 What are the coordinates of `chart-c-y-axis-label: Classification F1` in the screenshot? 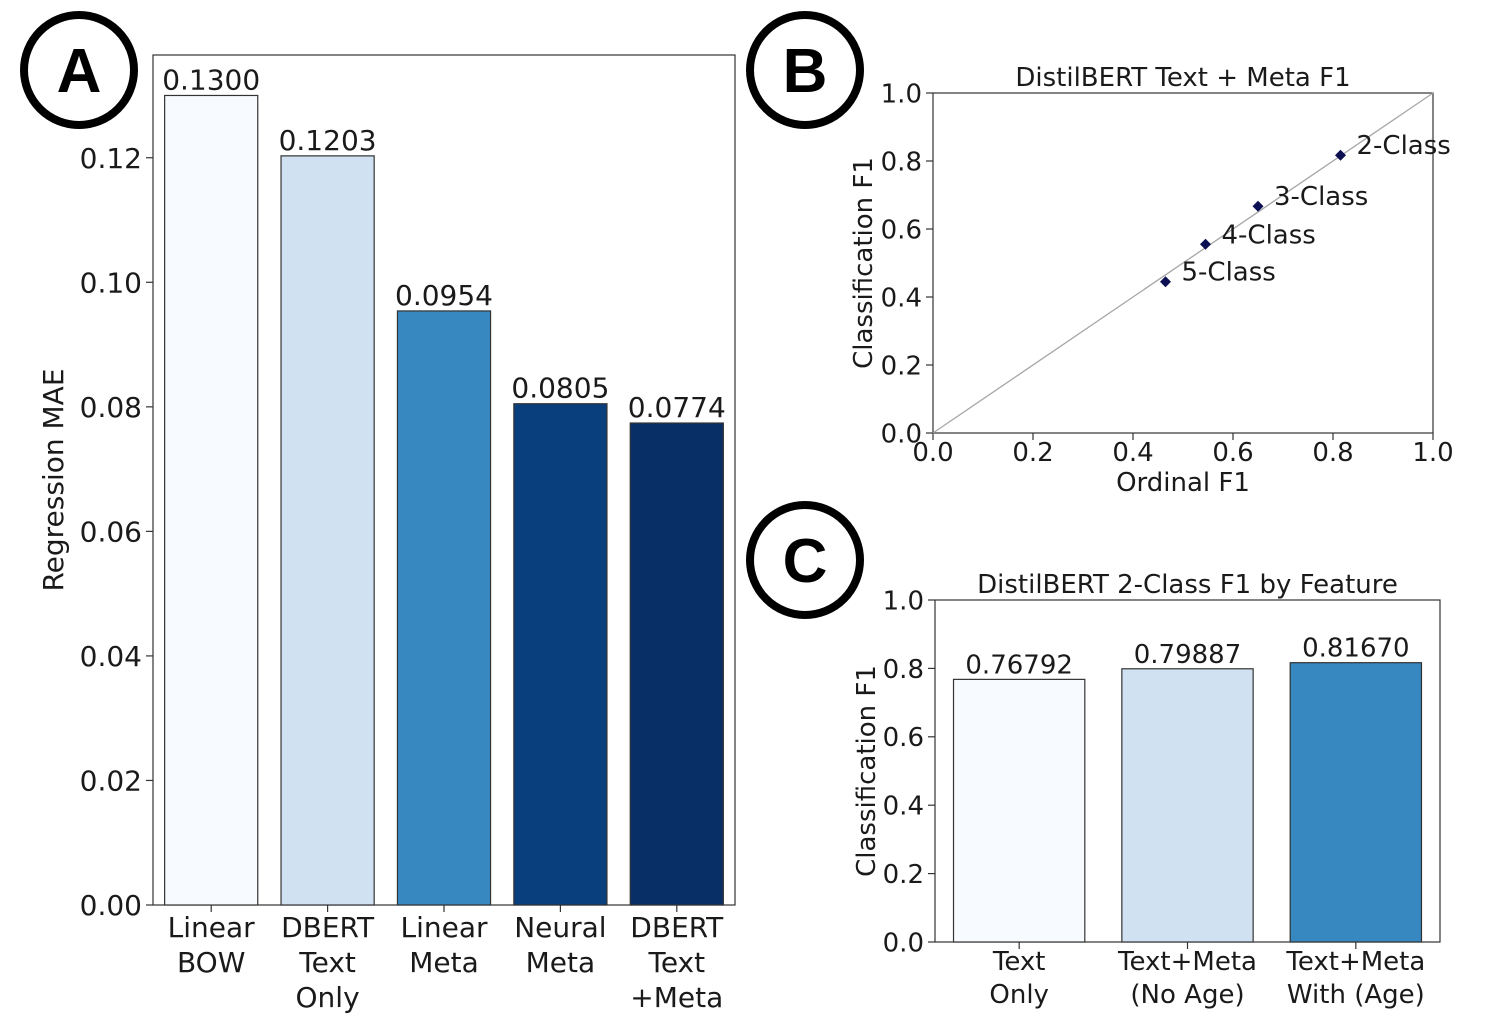 It's located at (867, 771).